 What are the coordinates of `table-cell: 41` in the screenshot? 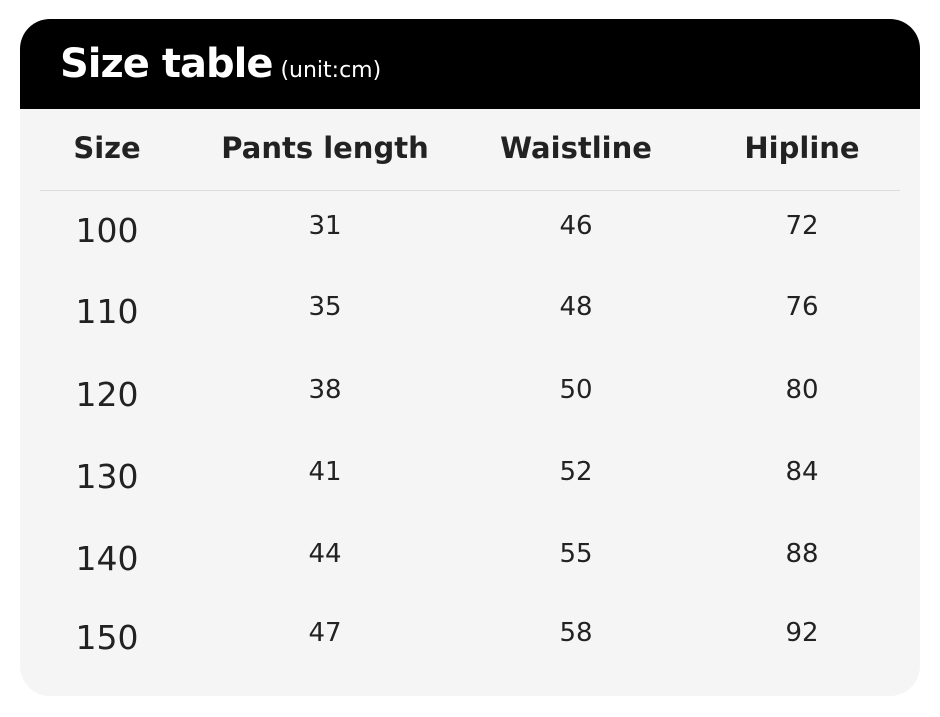 It's located at (325, 472).